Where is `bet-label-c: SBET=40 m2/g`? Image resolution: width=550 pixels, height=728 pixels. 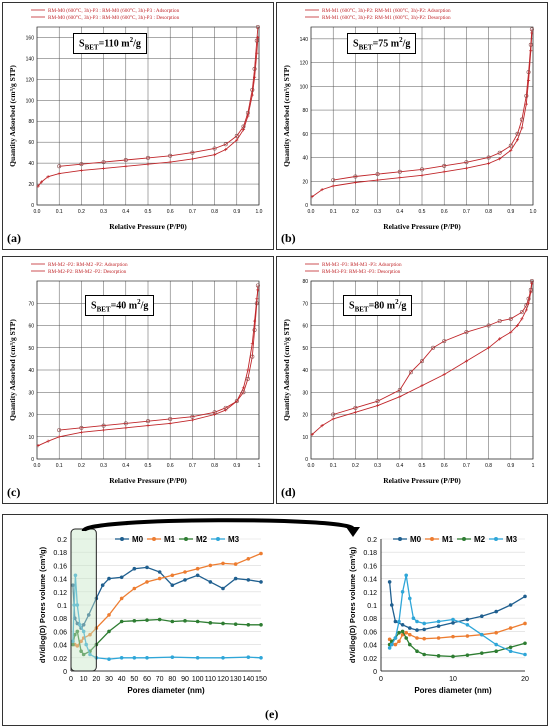 bet-label-c: SBET=40 m2/g is located at coordinates (120, 306).